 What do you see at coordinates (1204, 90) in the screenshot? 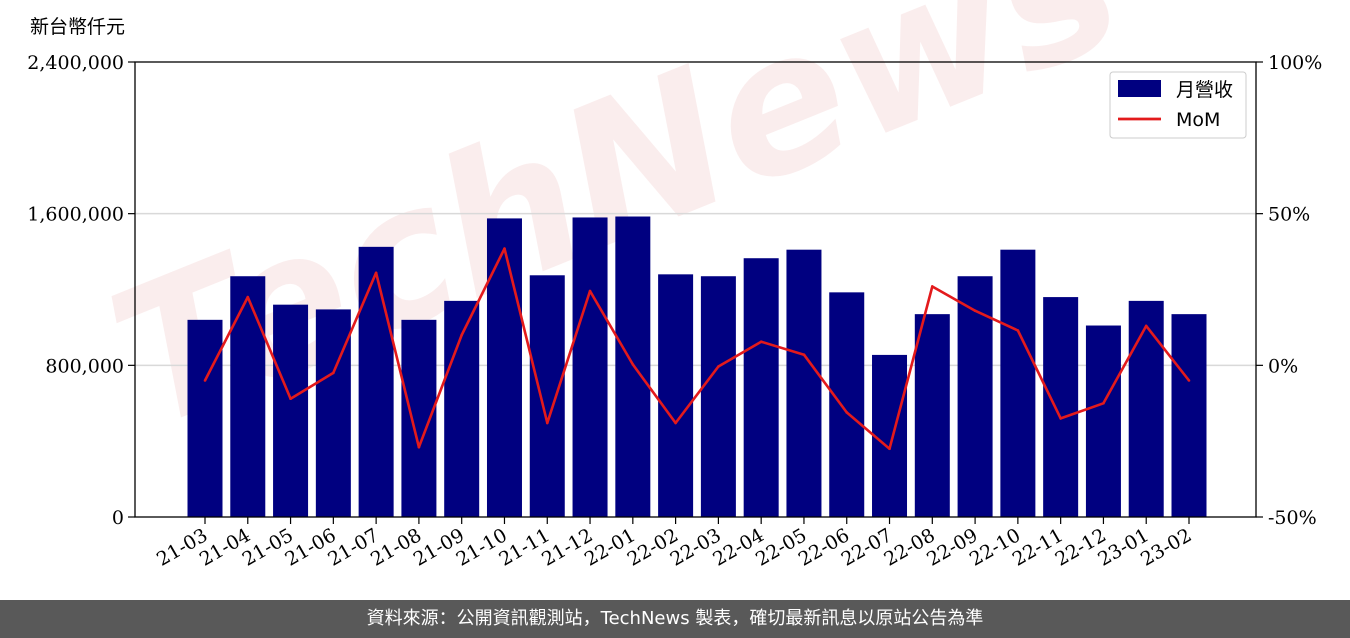
I see `legend-label-revenue: 月營收` at bounding box center [1204, 90].